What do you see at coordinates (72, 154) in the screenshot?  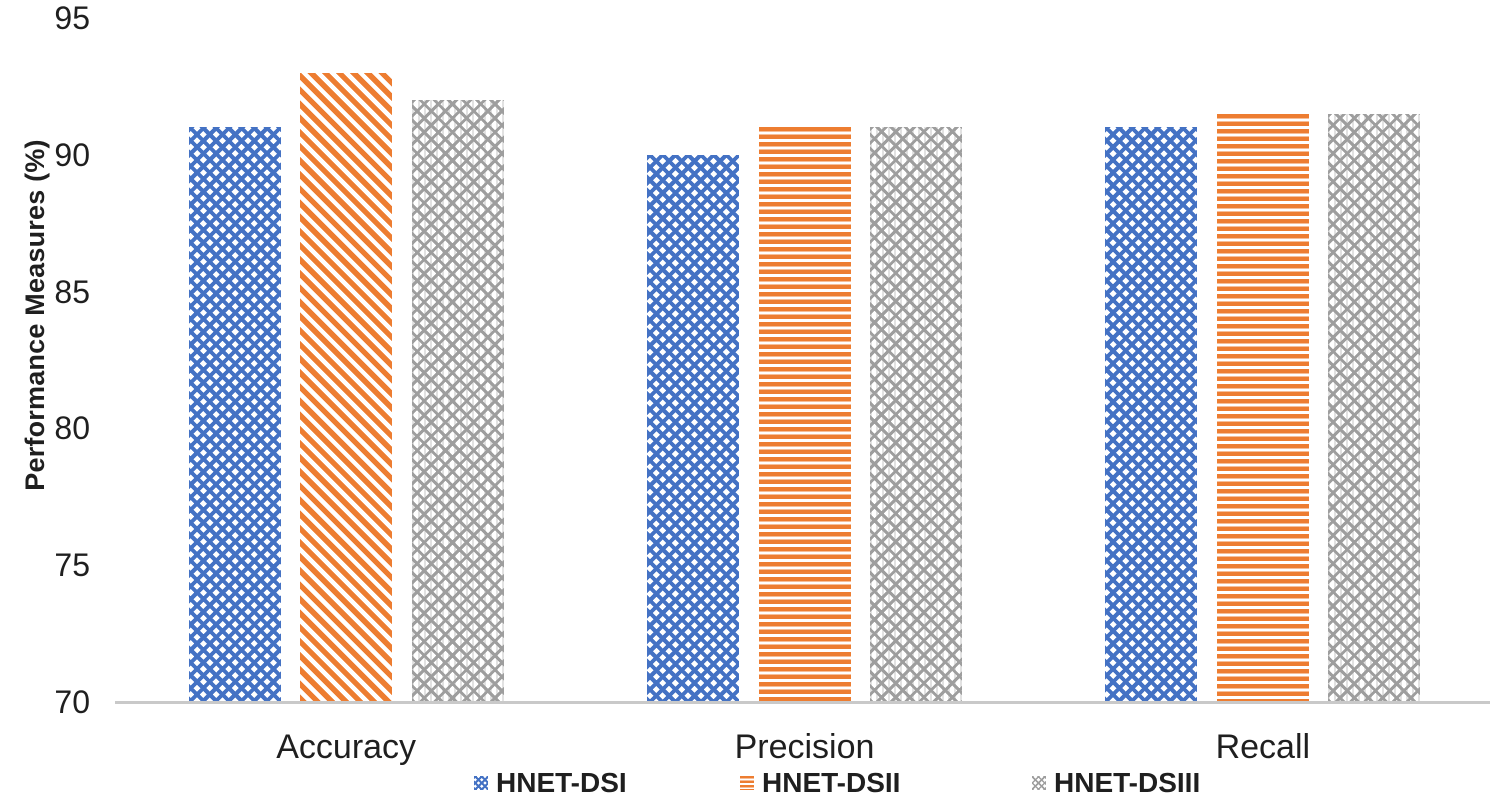 I see `y-tick-label-90: 90` at bounding box center [72, 154].